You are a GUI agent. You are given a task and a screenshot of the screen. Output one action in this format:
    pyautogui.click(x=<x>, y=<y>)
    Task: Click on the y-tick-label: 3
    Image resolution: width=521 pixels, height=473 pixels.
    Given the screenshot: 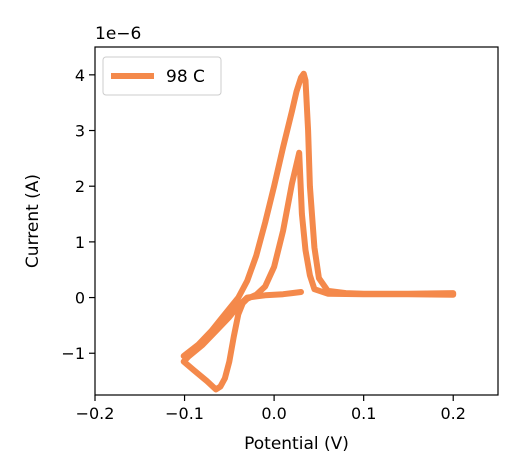 What is the action you would take?
    pyautogui.click(x=80, y=131)
    